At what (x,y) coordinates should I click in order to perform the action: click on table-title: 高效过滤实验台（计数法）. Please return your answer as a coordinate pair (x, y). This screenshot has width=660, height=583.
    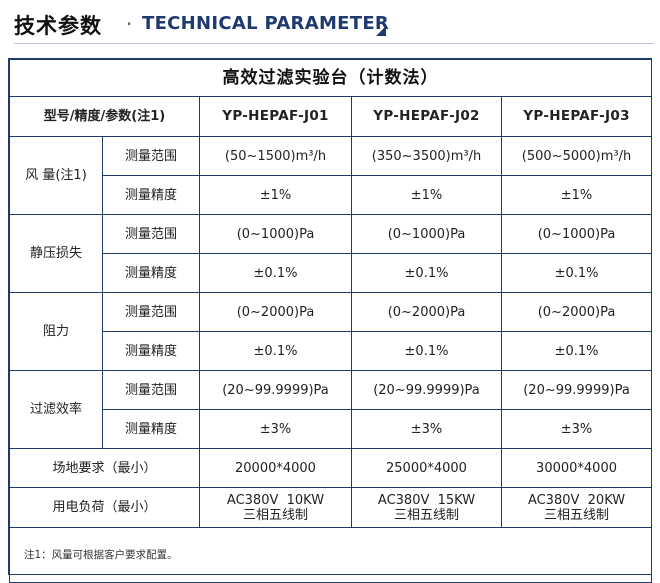
    Looking at the image, I should click on (330, 78).